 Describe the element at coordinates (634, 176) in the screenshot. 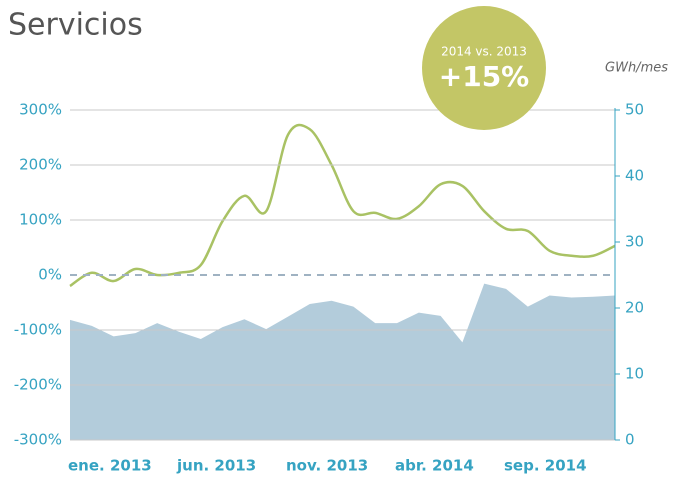

I see `y2-tick-label: 40` at that location.